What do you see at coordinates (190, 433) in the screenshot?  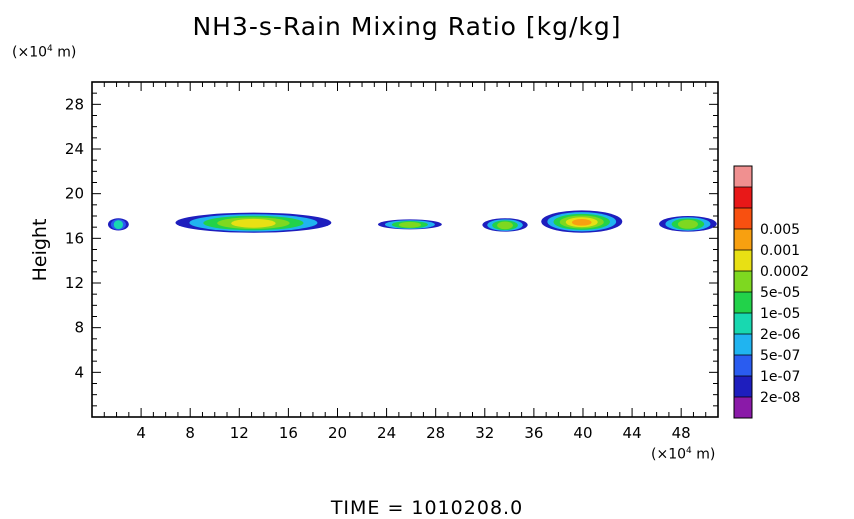 I see `x-tick-label: 8` at bounding box center [190, 433].